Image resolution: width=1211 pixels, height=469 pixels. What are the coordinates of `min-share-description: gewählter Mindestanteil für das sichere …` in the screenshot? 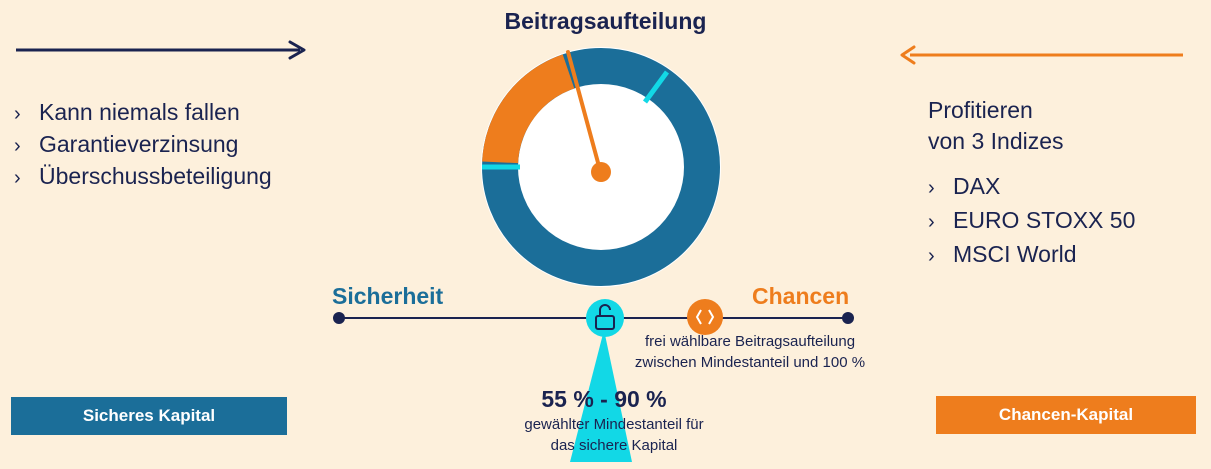 It's located at (614, 435).